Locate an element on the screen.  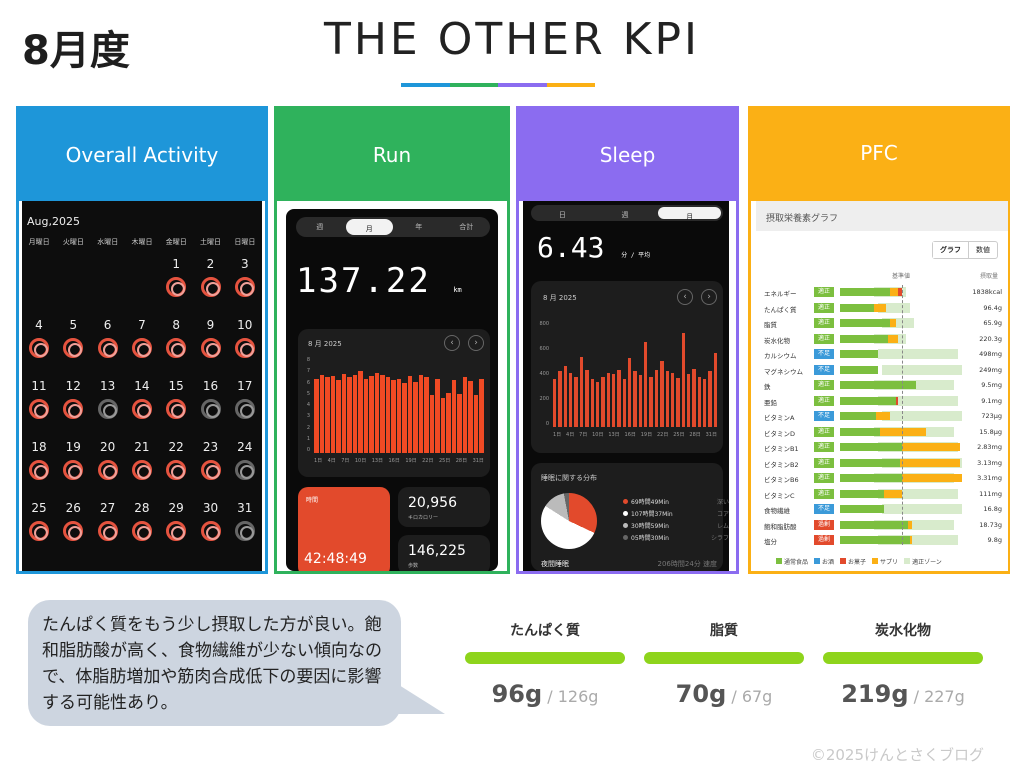
calendar-day: 10 is located at coordinates (245, 338).